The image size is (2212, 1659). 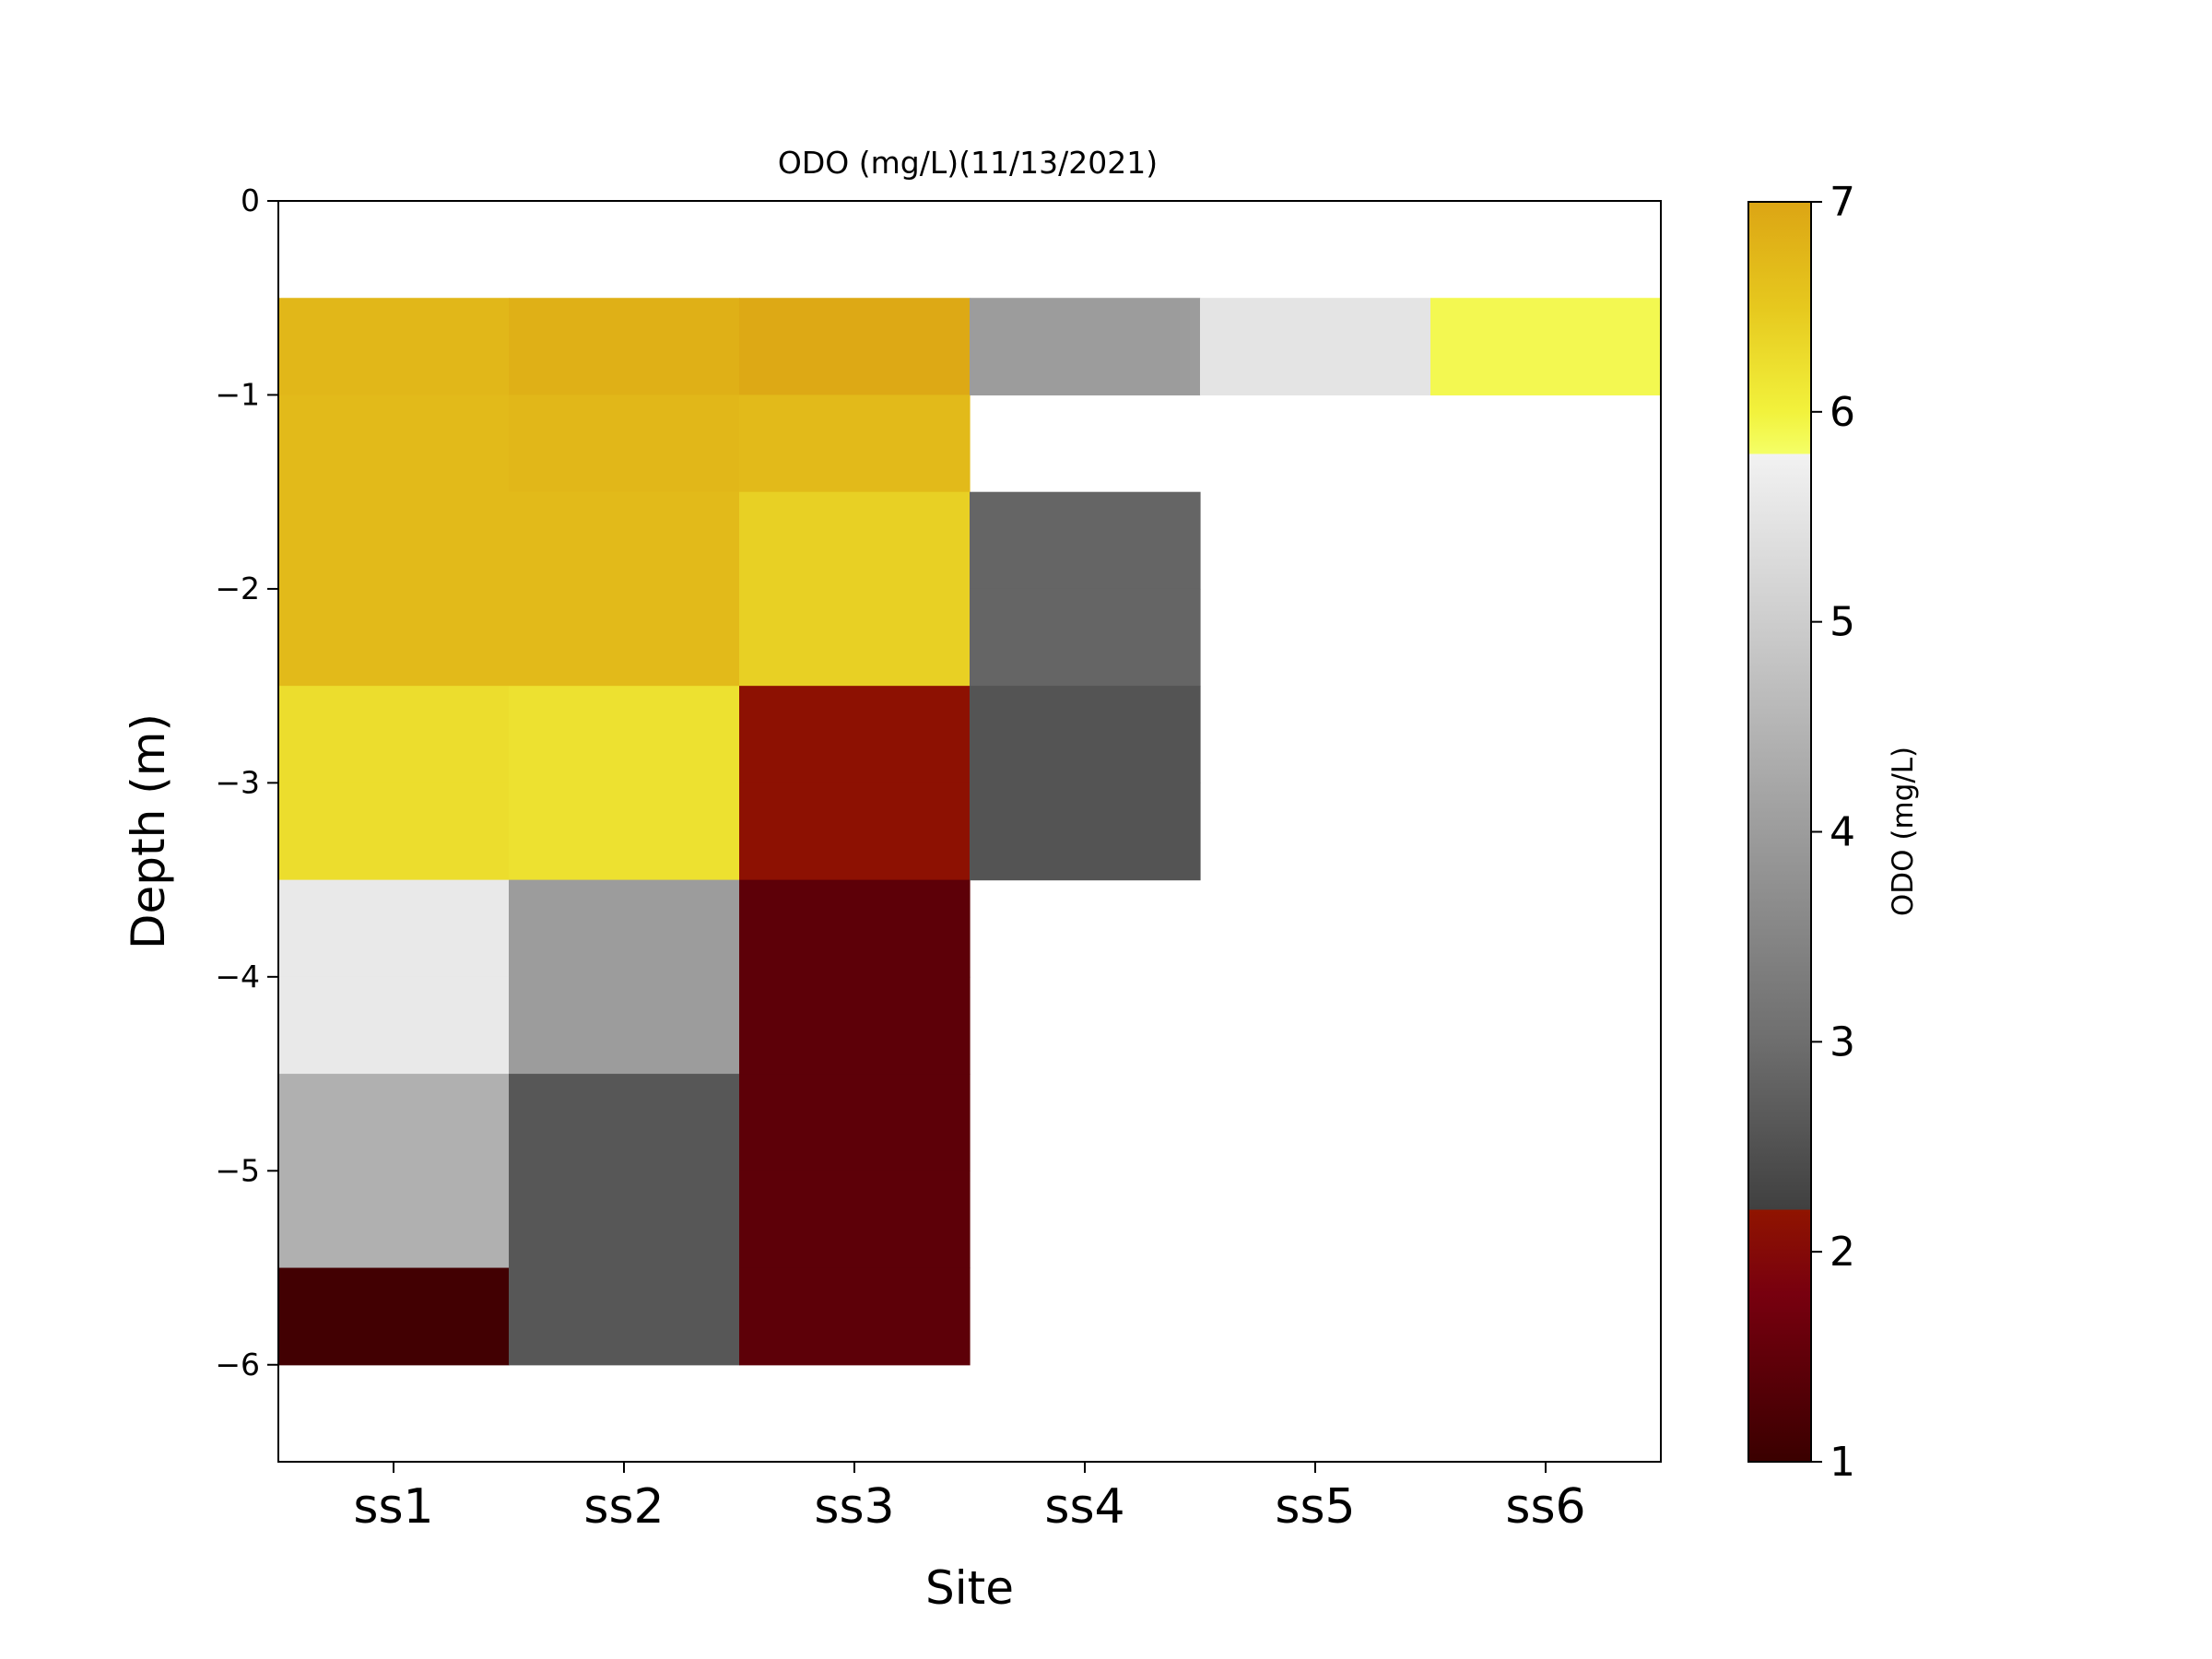 I want to click on colorbar-ticks: 1 2 3 4 5 6 7, so click(x=1833, y=832).